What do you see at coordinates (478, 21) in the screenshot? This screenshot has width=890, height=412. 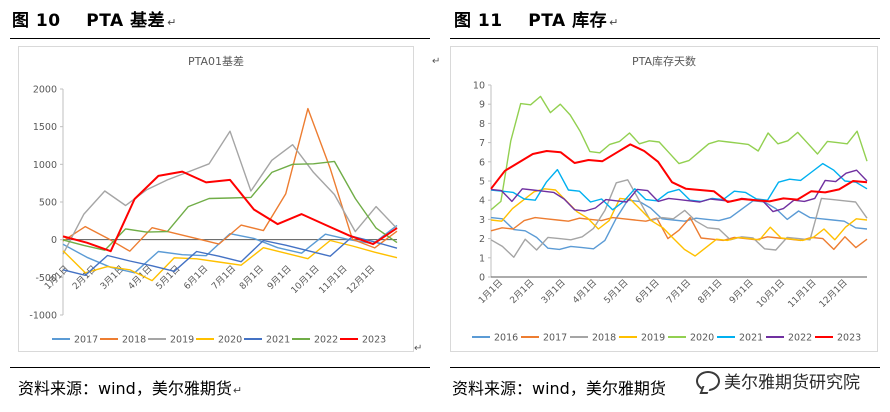 I see `right-figure-number: 图 11` at bounding box center [478, 21].